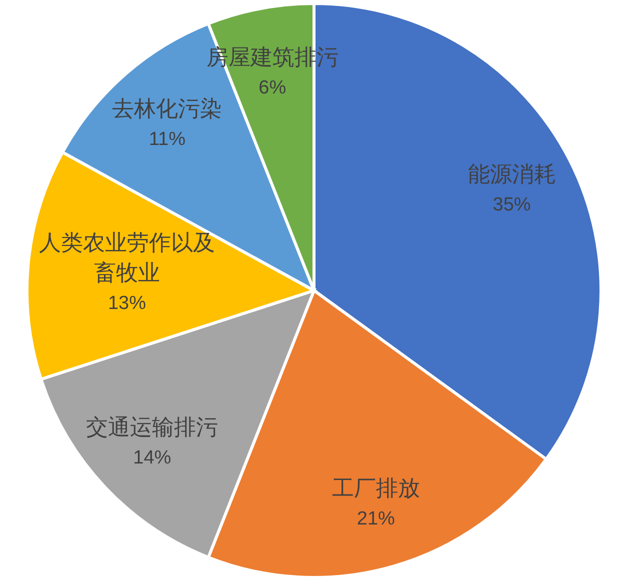  What do you see at coordinates (376, 519) in the screenshot?
I see `data-label: 21%` at bounding box center [376, 519].